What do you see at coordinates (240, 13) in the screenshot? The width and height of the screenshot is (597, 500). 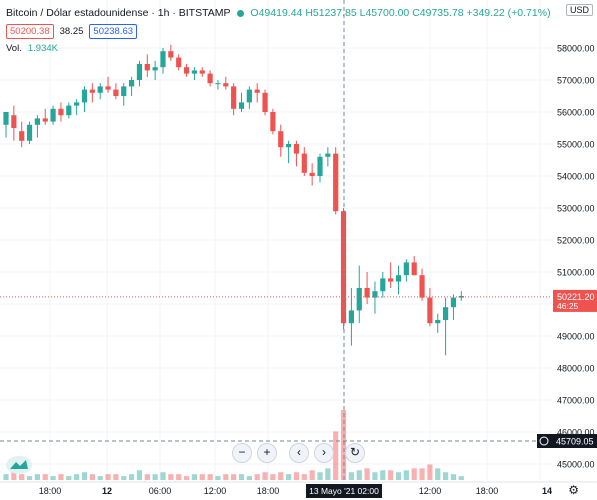 I see `market-status-dot-icon` at bounding box center [240, 13].